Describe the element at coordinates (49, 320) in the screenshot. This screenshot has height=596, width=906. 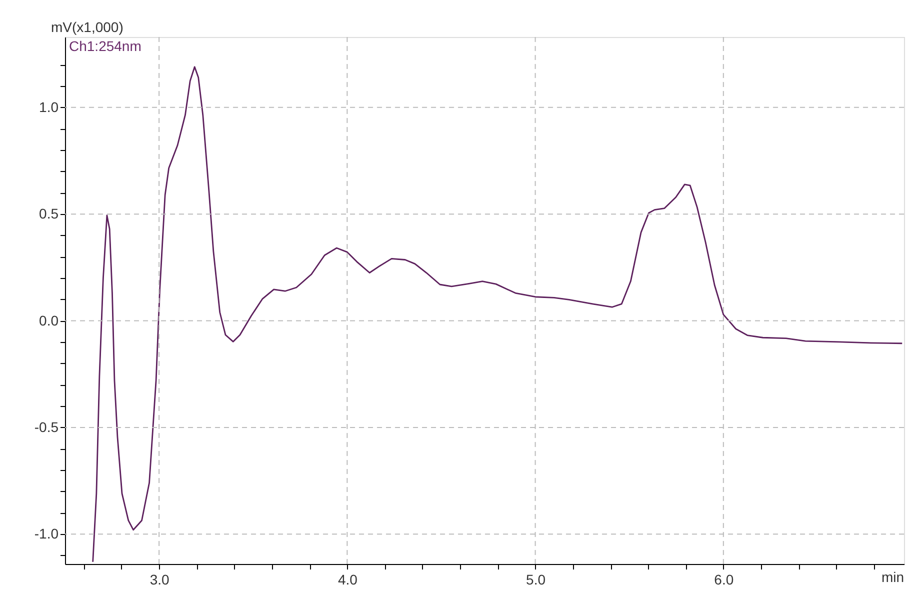
I see `y-tick-label: 0.0` at that location.